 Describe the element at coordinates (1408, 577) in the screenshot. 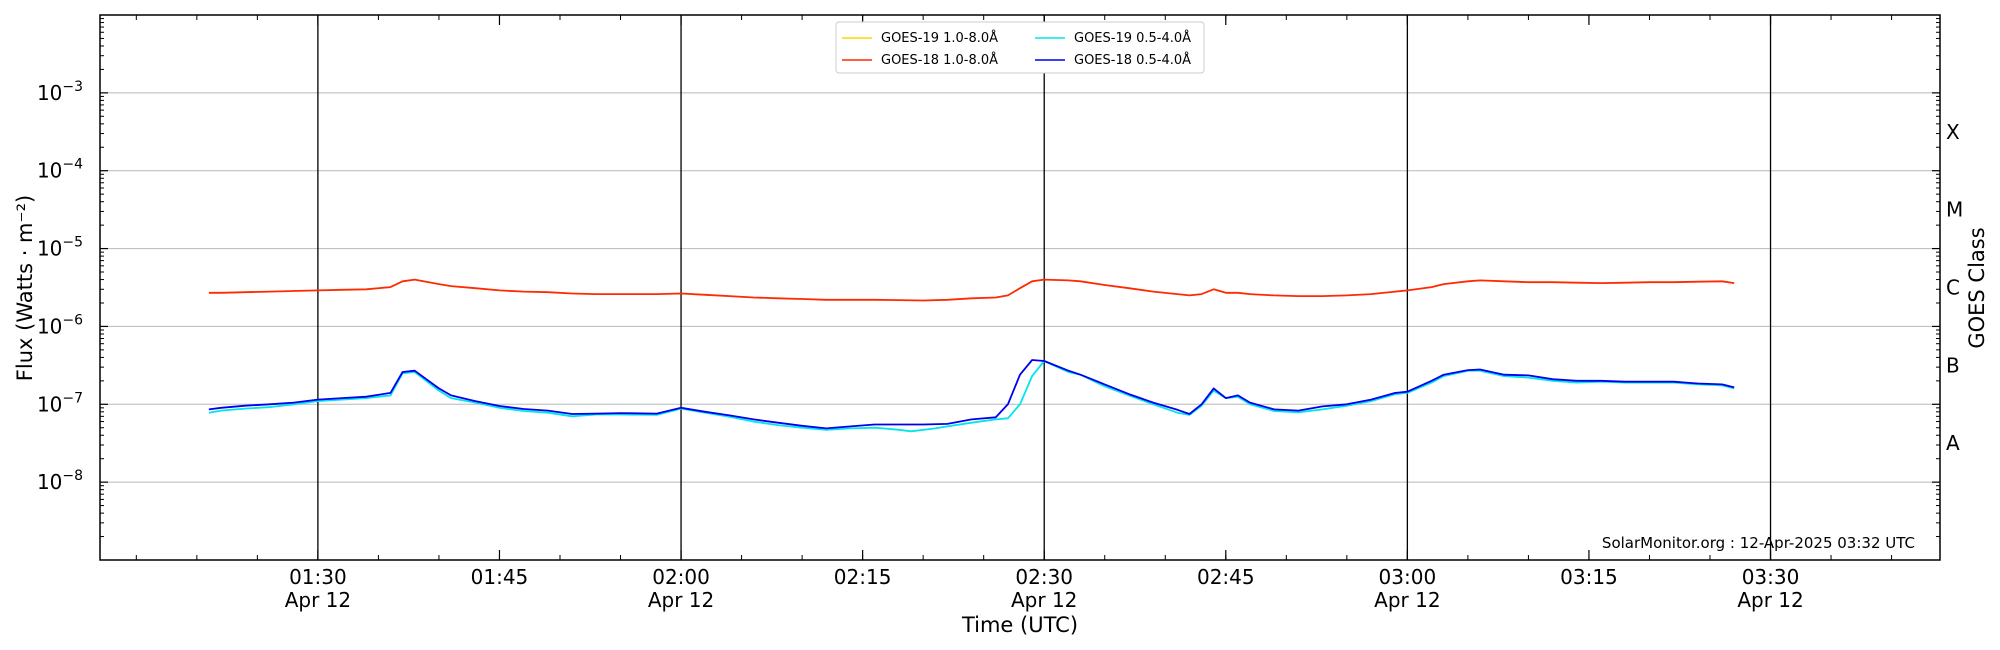

I see `x-tick-label: 03:00` at that location.